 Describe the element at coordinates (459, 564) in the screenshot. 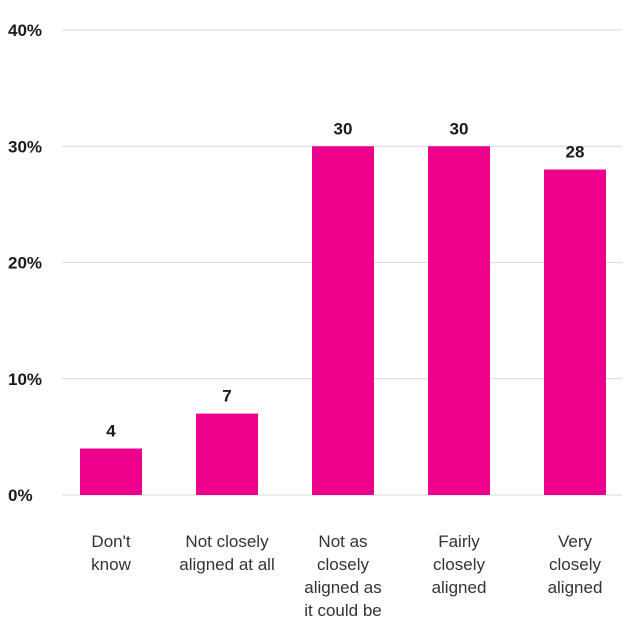

I see `category-label-4: closely` at that location.